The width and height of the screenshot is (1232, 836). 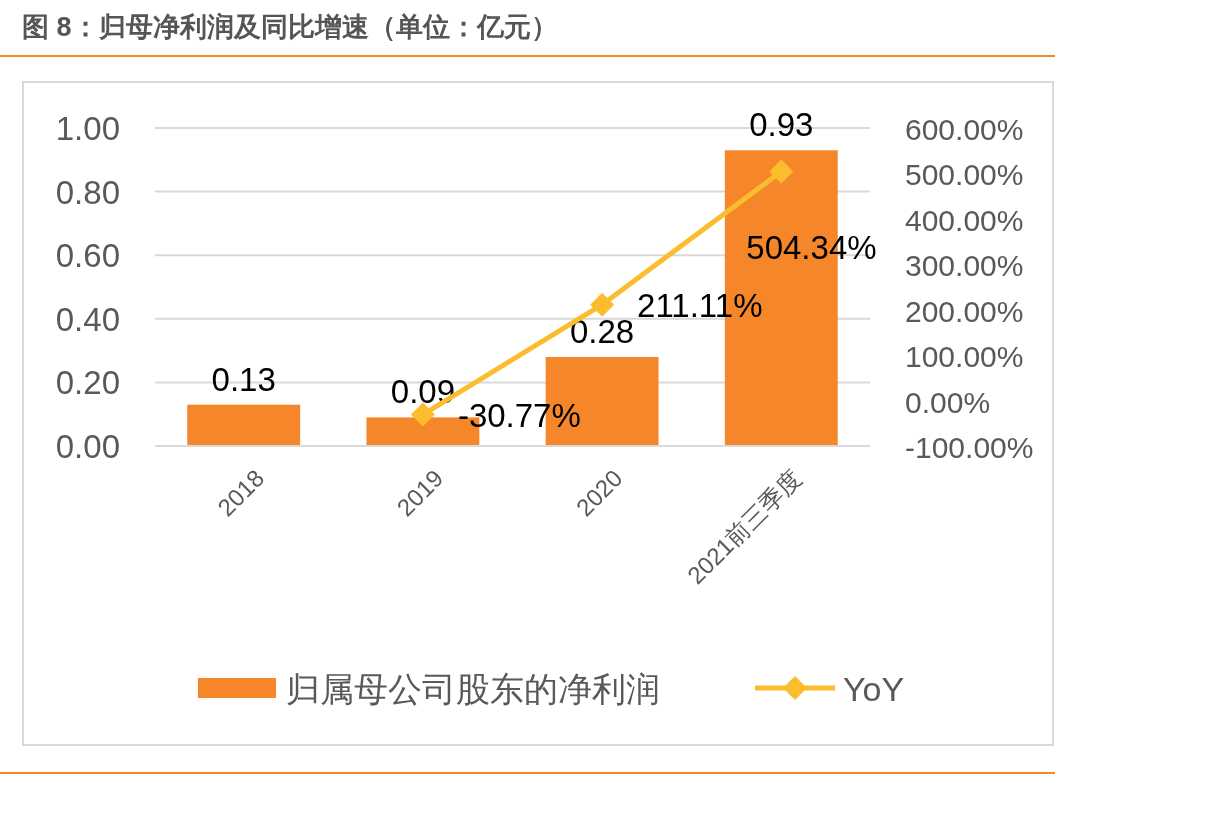 What do you see at coordinates (290, 27) in the screenshot?
I see `chart-title: 图 8：归母净利润及同比增速（单位：亿元）` at bounding box center [290, 27].